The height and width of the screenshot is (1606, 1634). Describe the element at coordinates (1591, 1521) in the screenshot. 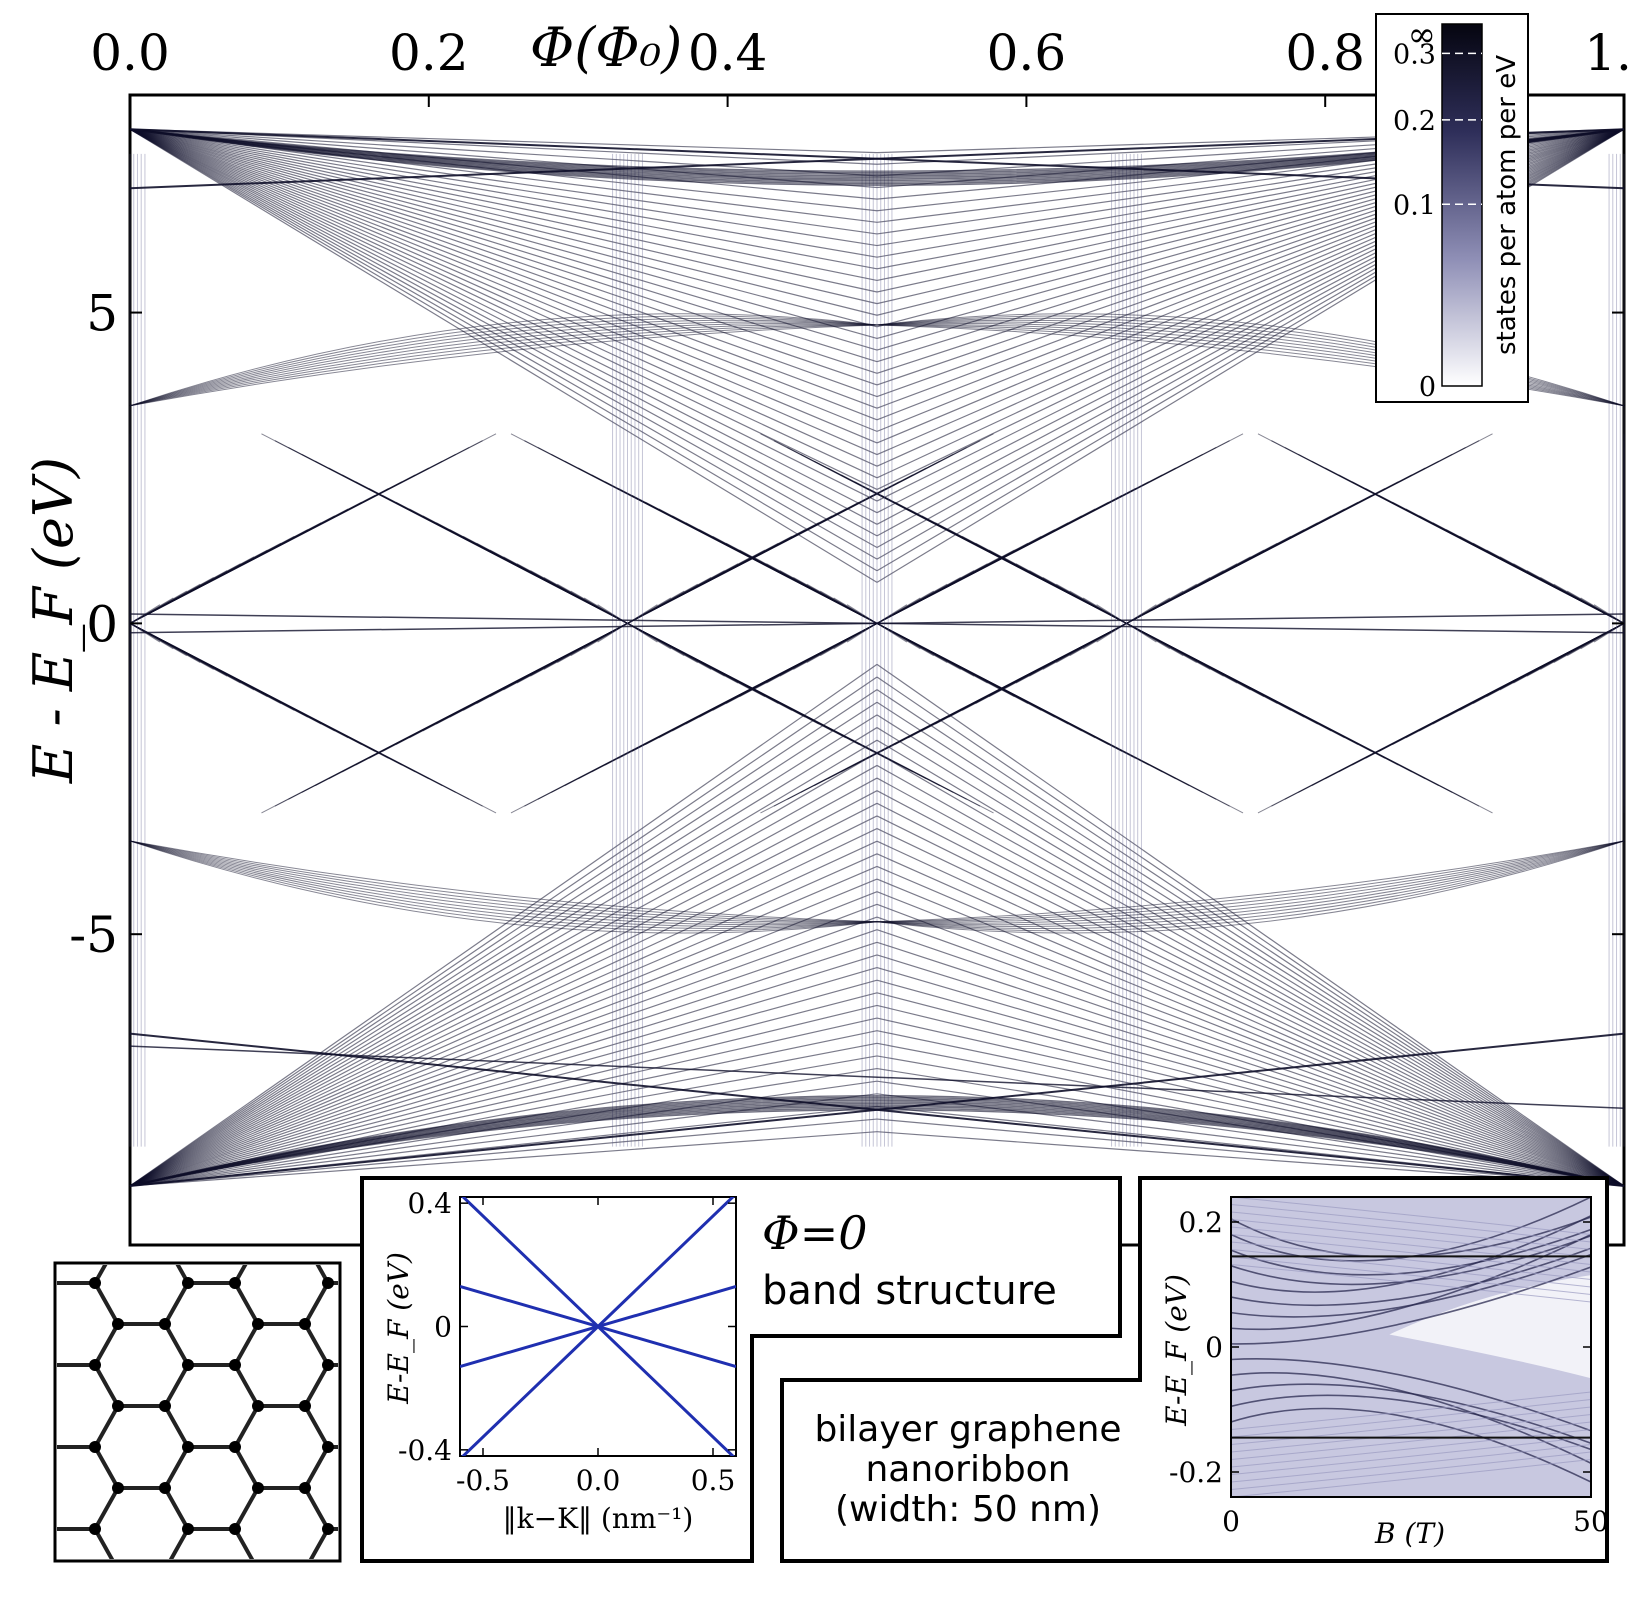

I see `ribbon-x-tick-label: 50` at that location.